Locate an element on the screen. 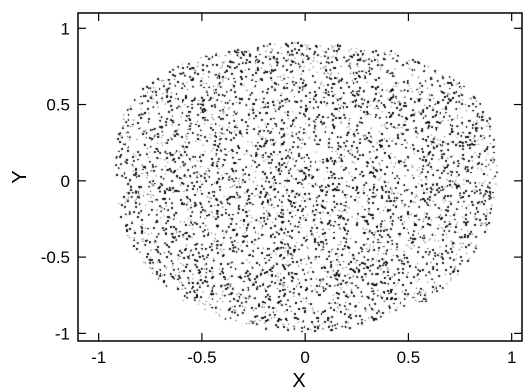  x-tick-label: 0.5 is located at coordinates (409, 357).